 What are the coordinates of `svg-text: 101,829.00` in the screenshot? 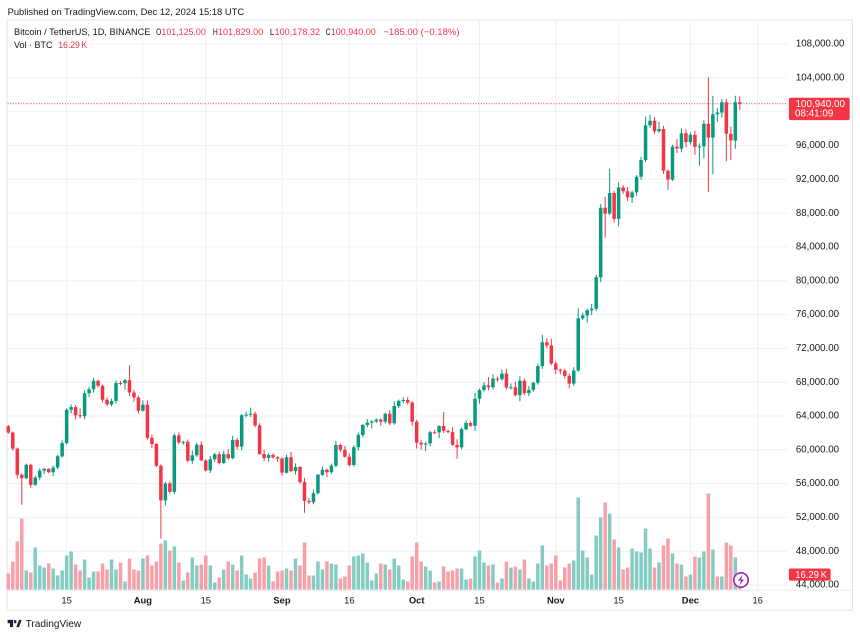 It's located at (240, 32).